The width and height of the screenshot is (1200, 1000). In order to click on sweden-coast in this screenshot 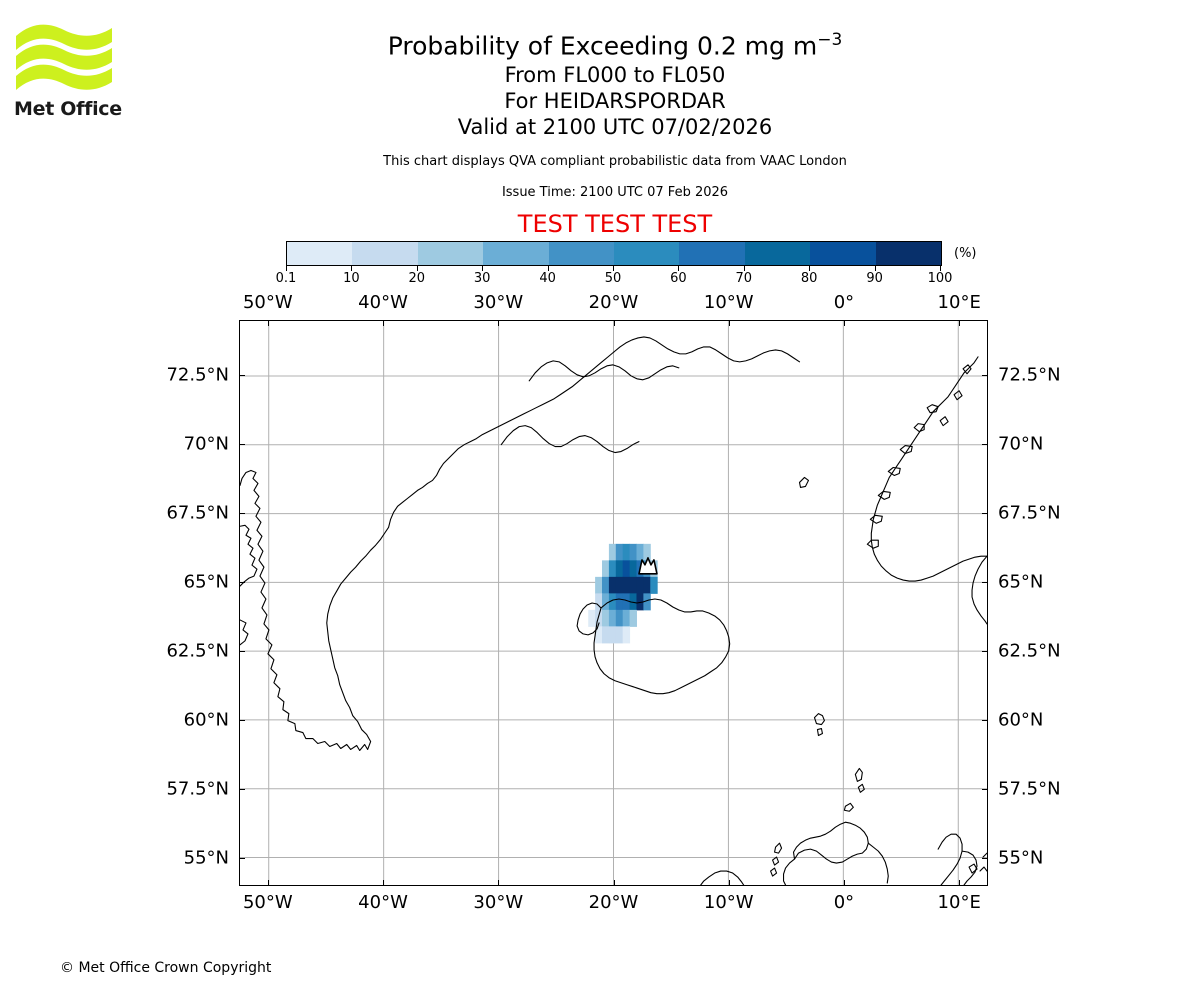, I will do `click(979, 590)`.